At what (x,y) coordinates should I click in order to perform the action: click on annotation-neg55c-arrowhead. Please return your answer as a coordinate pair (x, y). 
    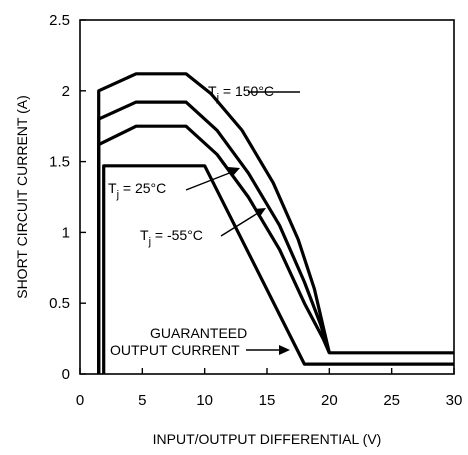
    Looking at the image, I should click on (260, 213).